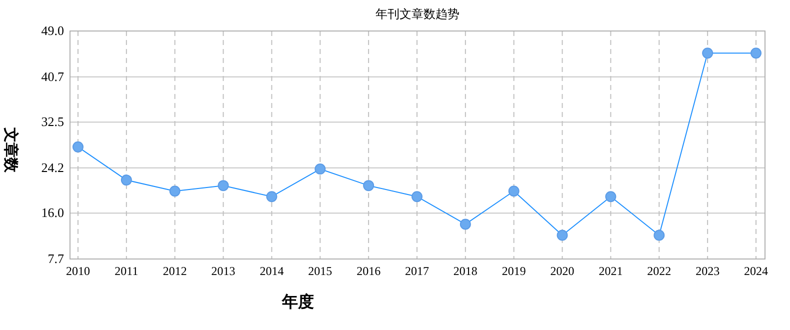 The width and height of the screenshot is (790, 330). I want to click on x-tick-label: 2021, so click(610, 271).